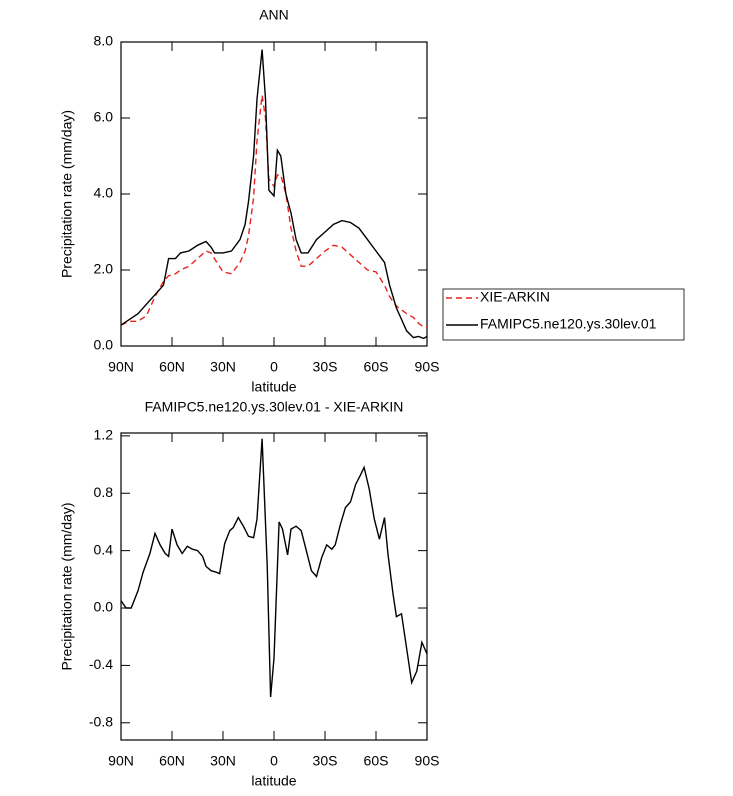 Image resolution: width=733 pixels, height=796 pixels. Describe the element at coordinates (274, 15) in the screenshot. I see `chart-title: ANN` at that location.